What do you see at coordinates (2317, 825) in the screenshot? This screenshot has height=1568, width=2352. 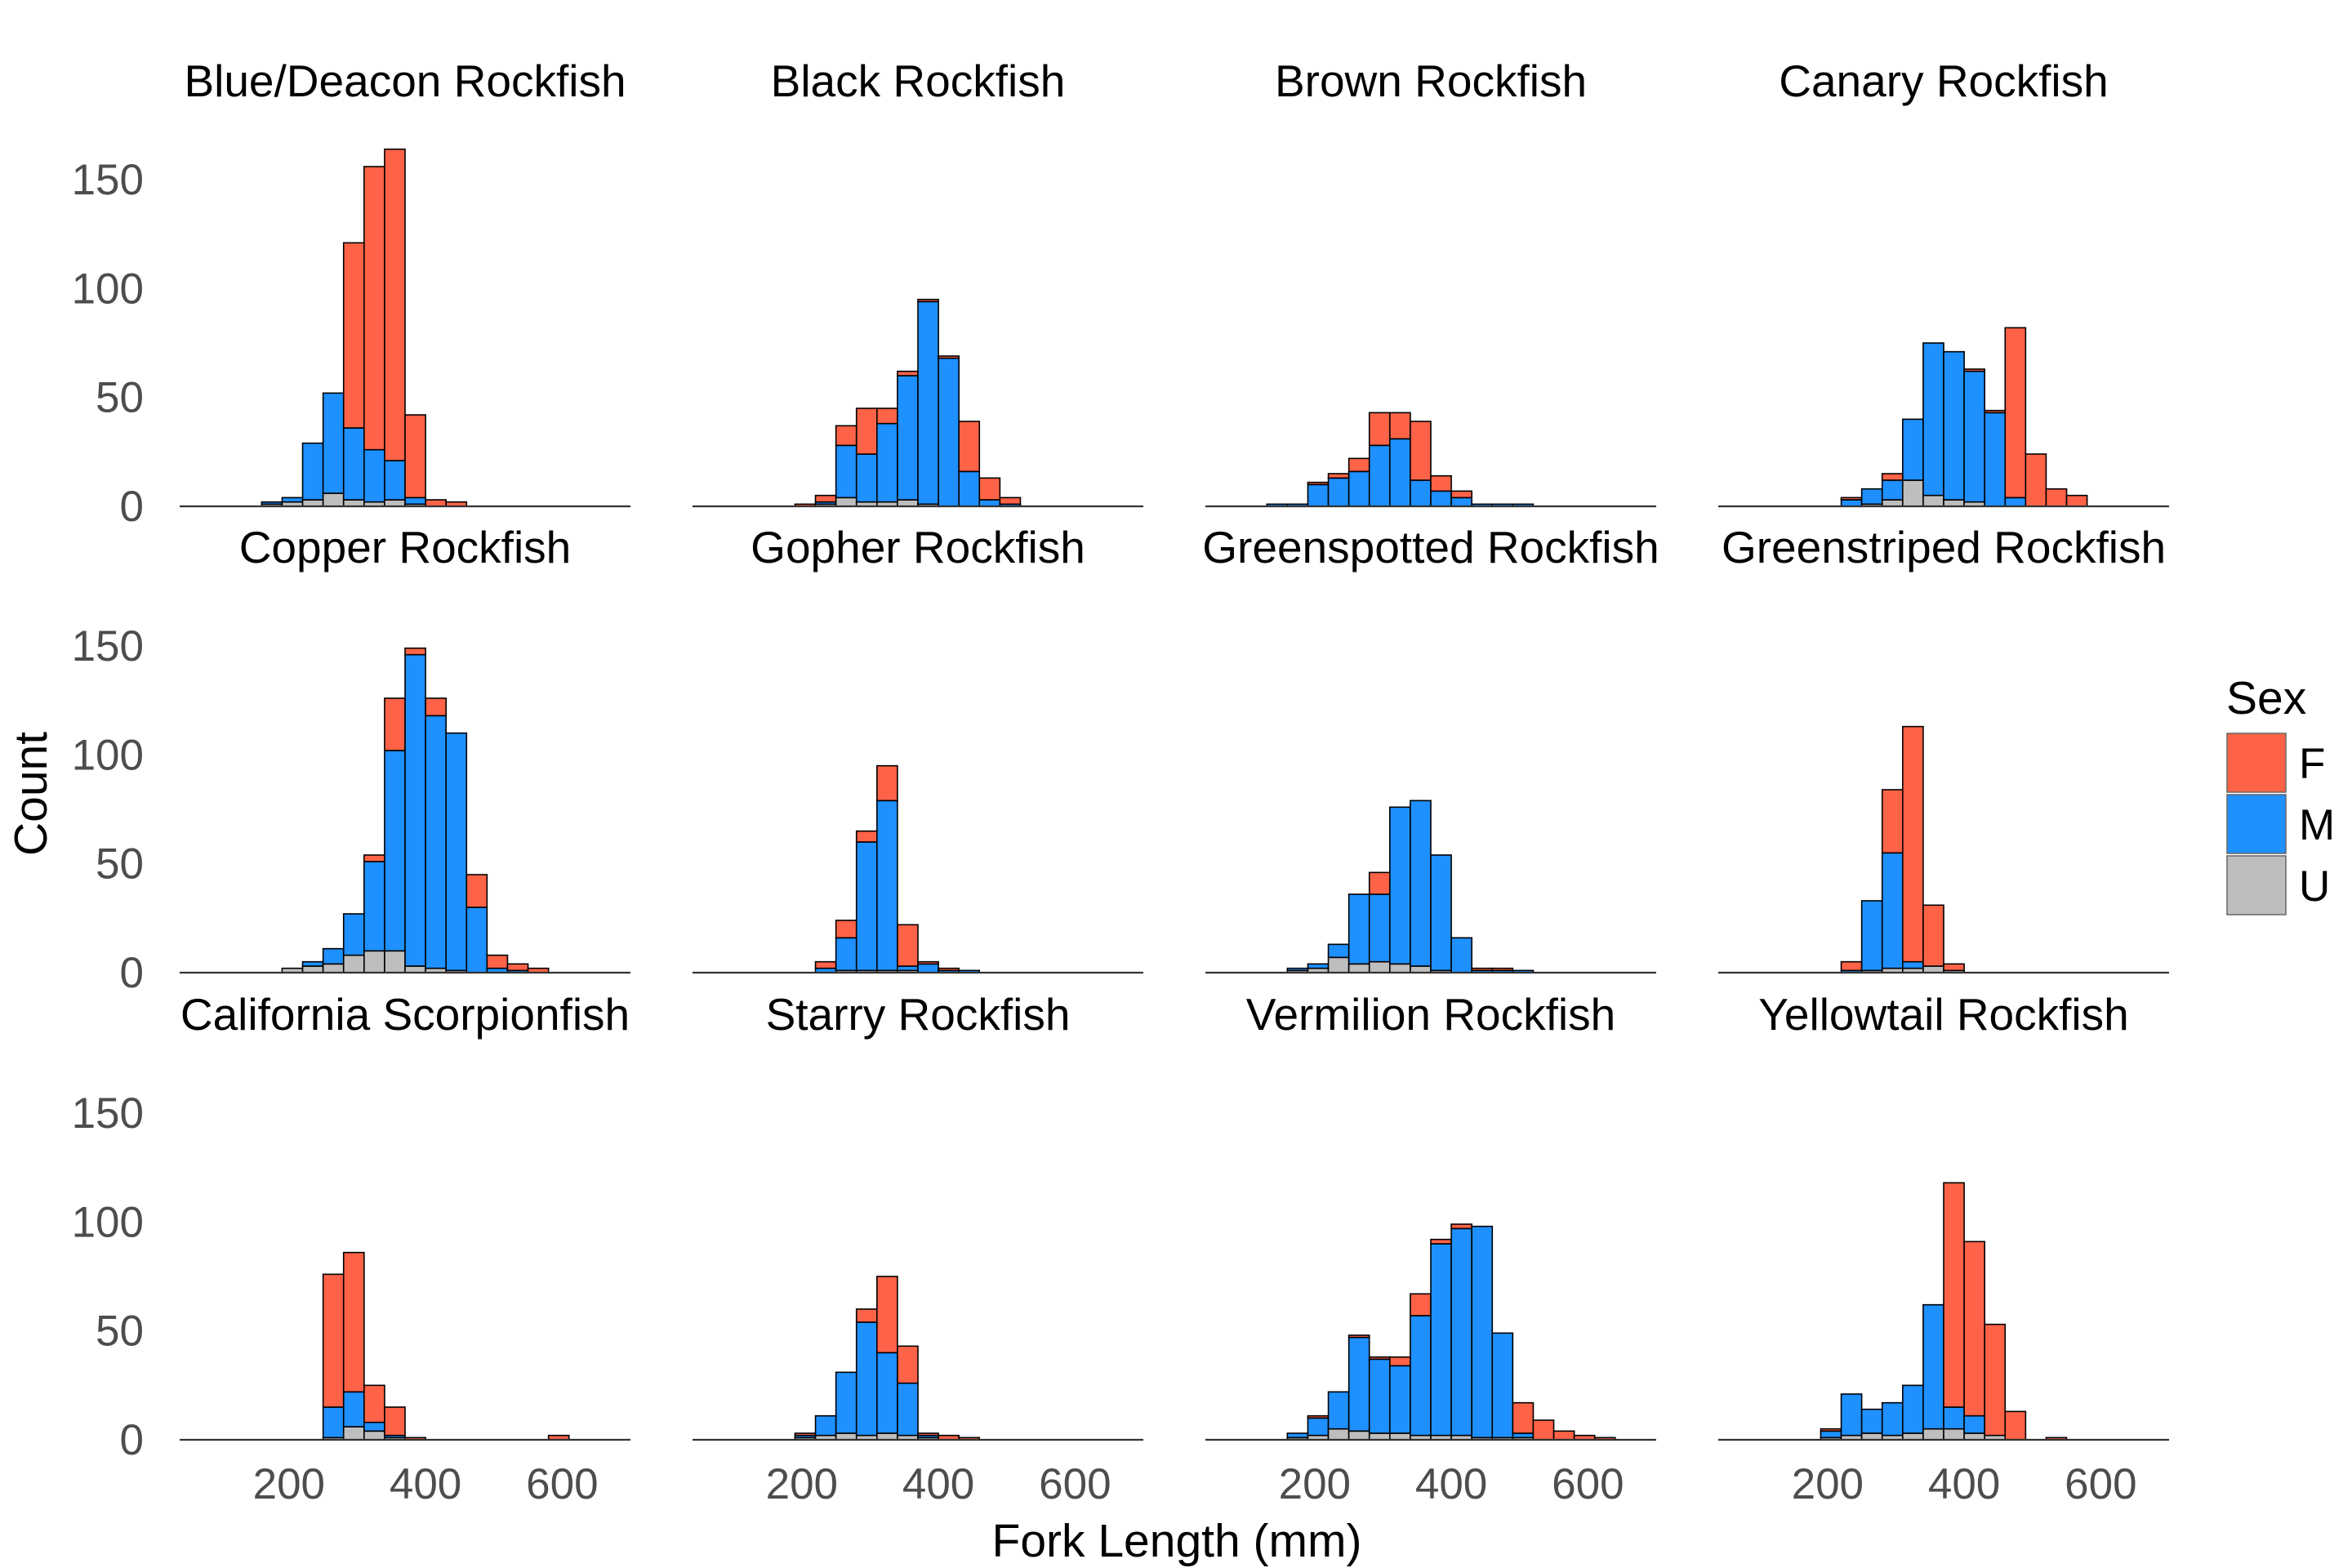 I see `legend-label-M: M` at bounding box center [2317, 825].